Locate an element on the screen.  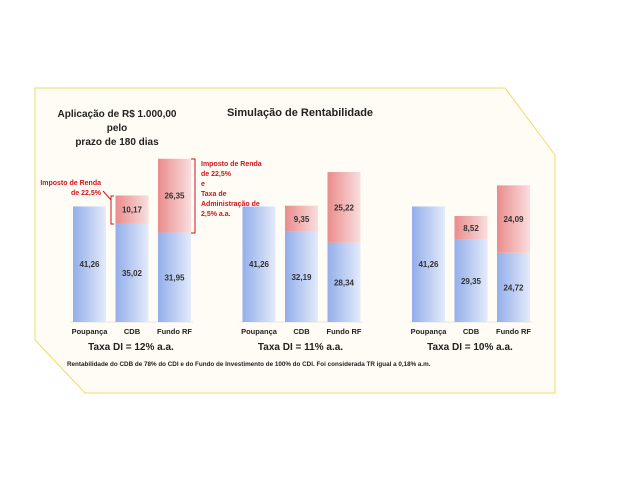
data-label-deduction: 24,09 is located at coordinates (513, 219).